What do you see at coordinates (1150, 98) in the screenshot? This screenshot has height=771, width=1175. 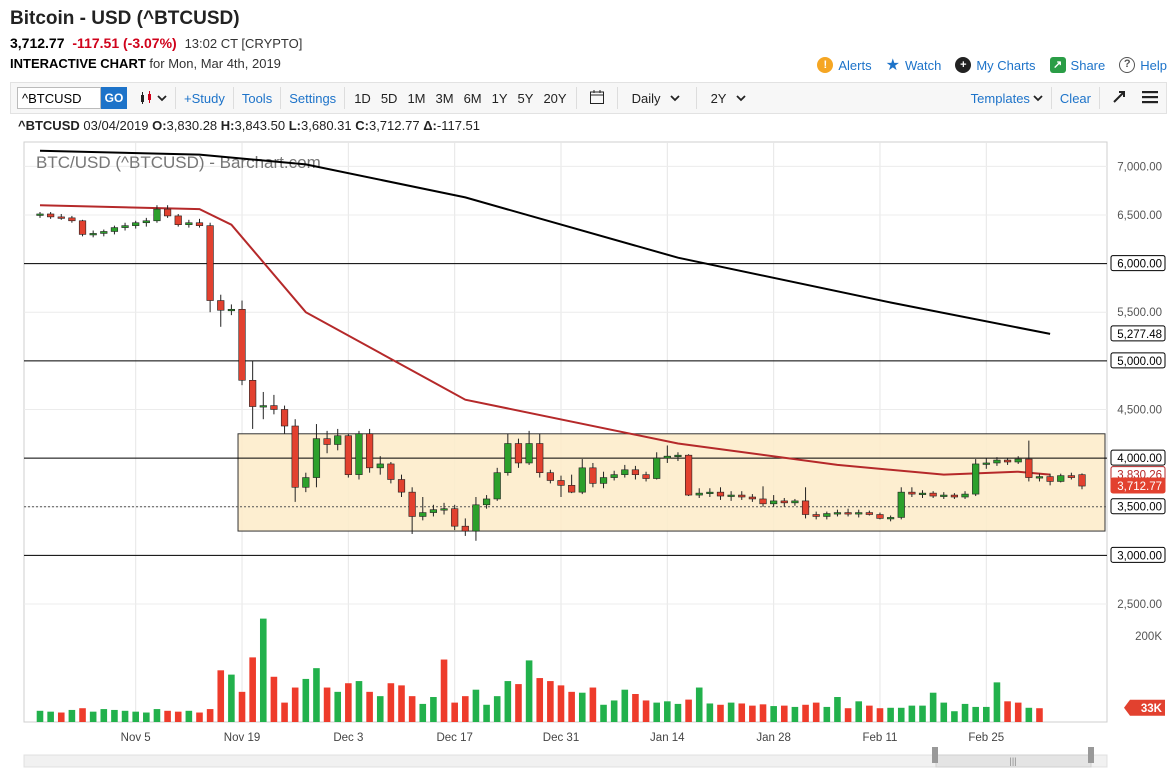 I see `menu-button` at bounding box center [1150, 98].